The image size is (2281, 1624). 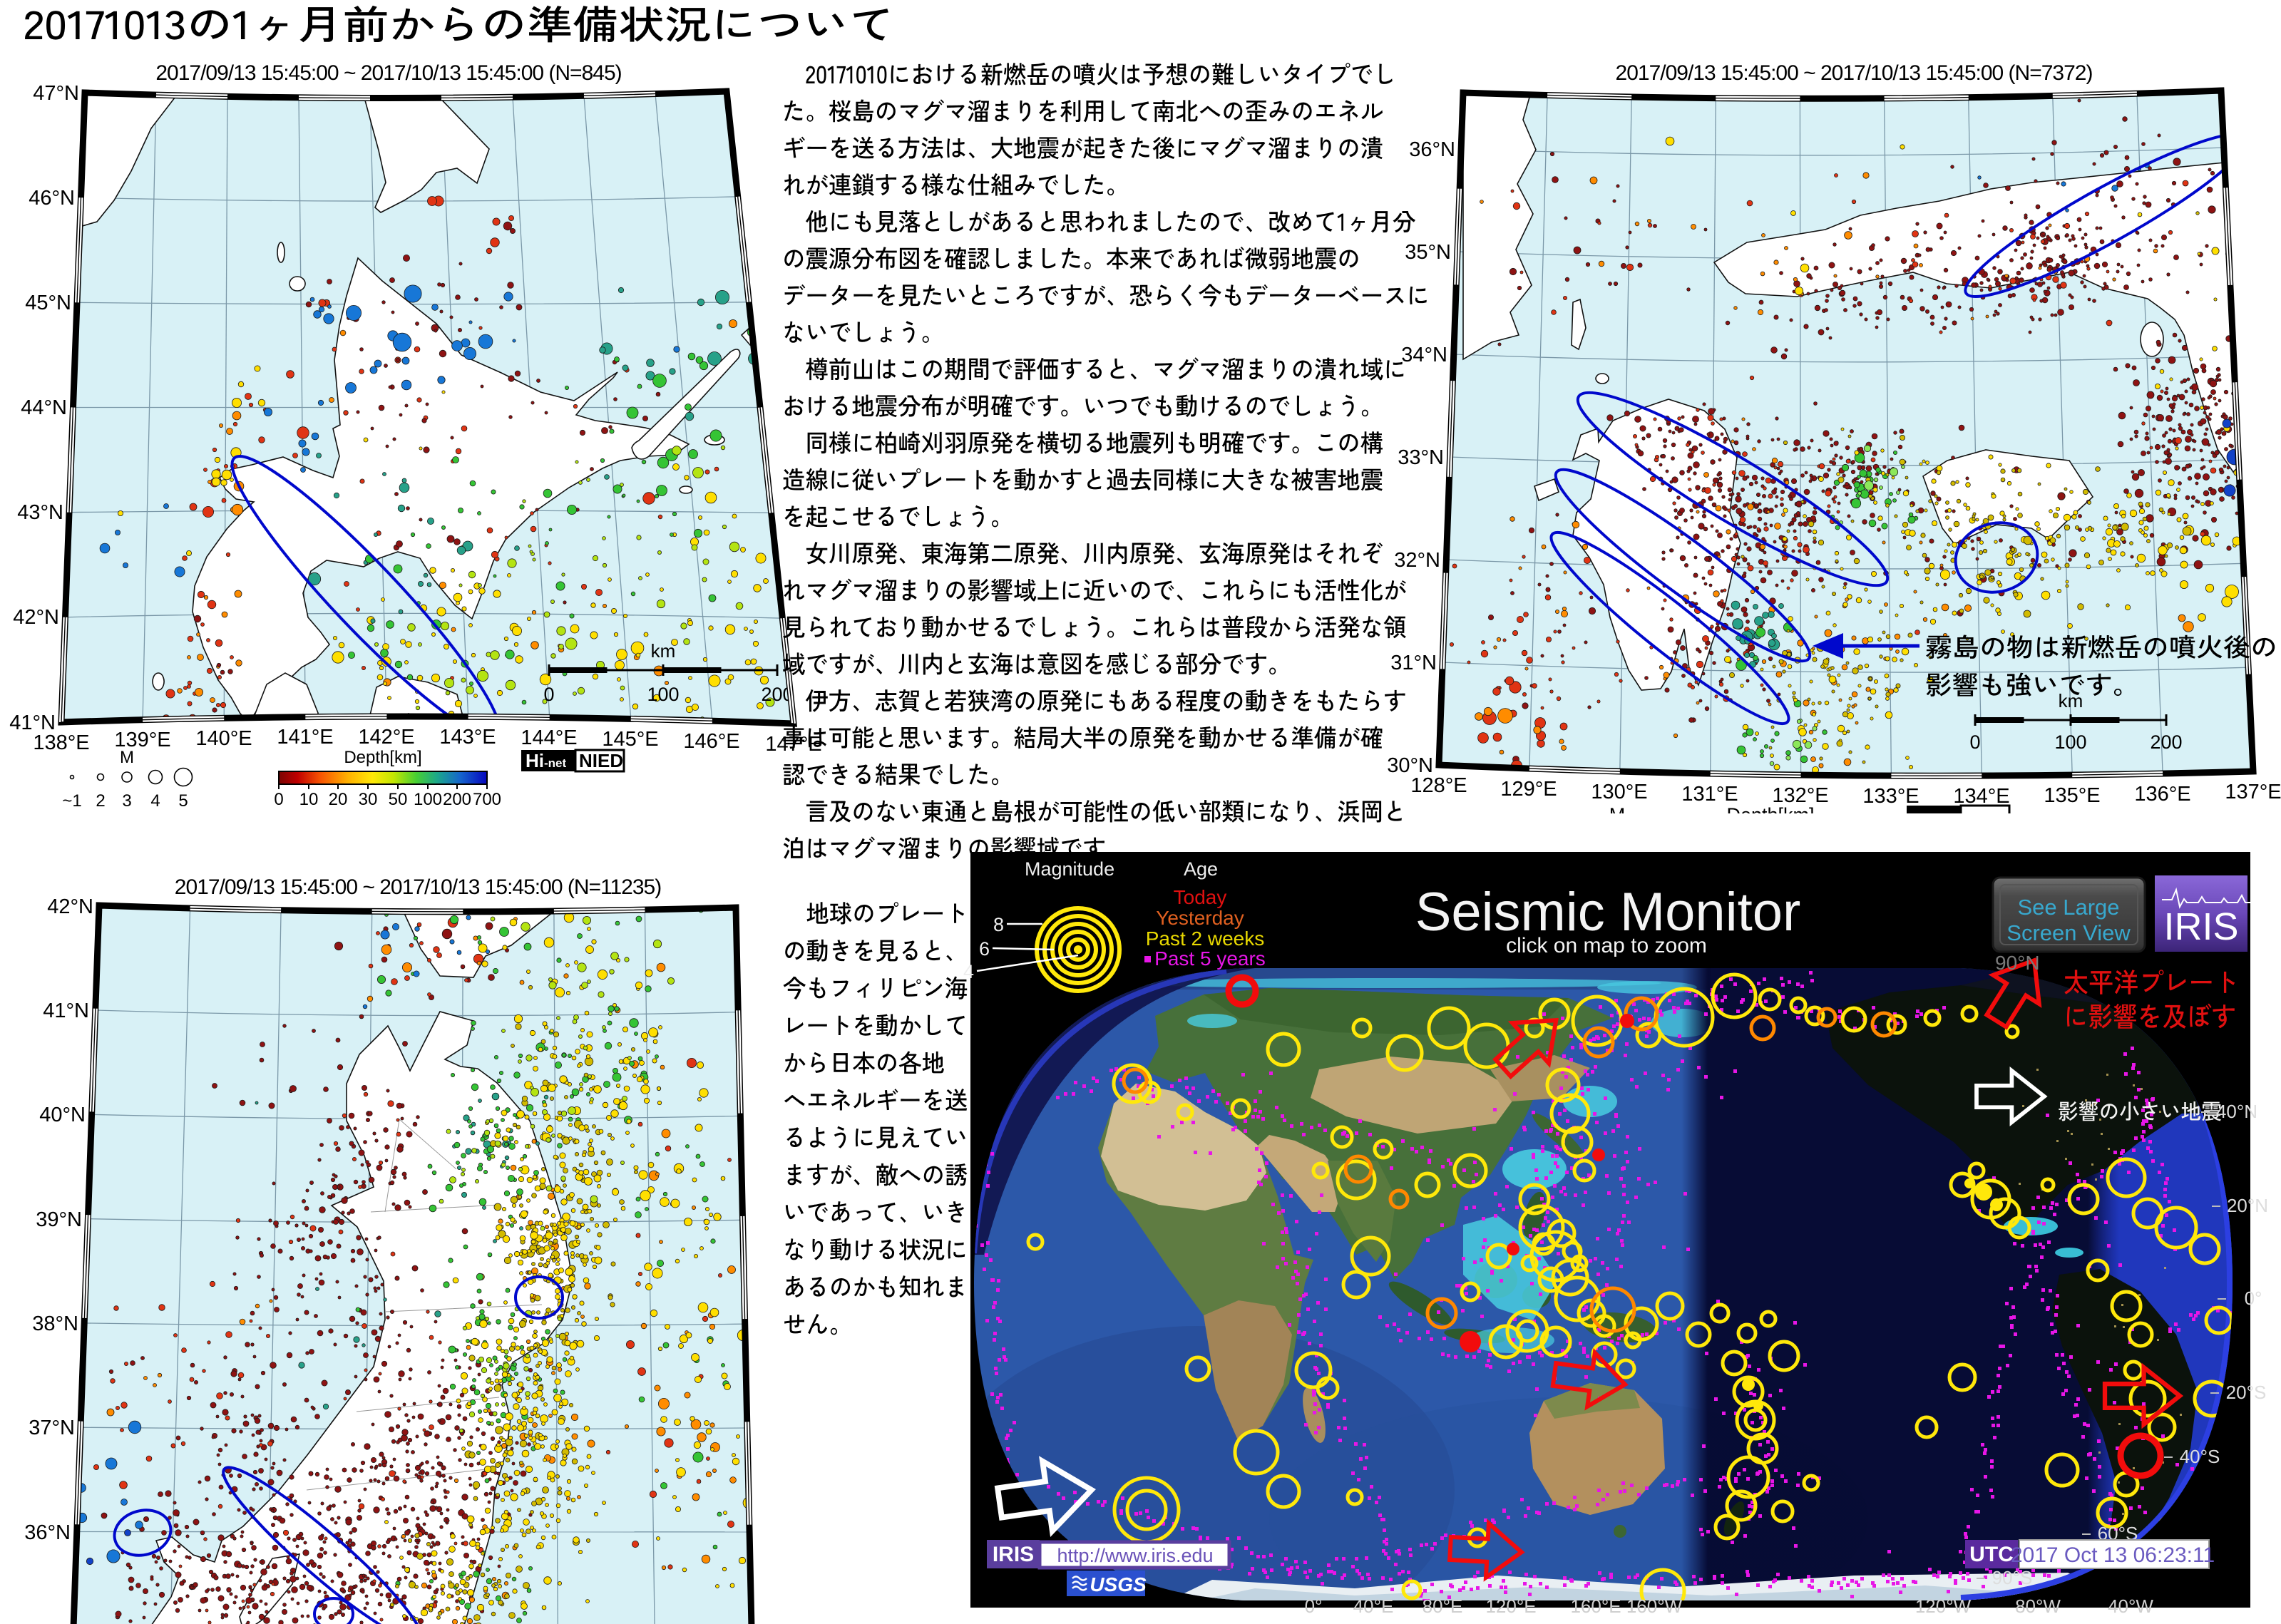 I want to click on svg-text: 139°E, so click(x=142, y=740).